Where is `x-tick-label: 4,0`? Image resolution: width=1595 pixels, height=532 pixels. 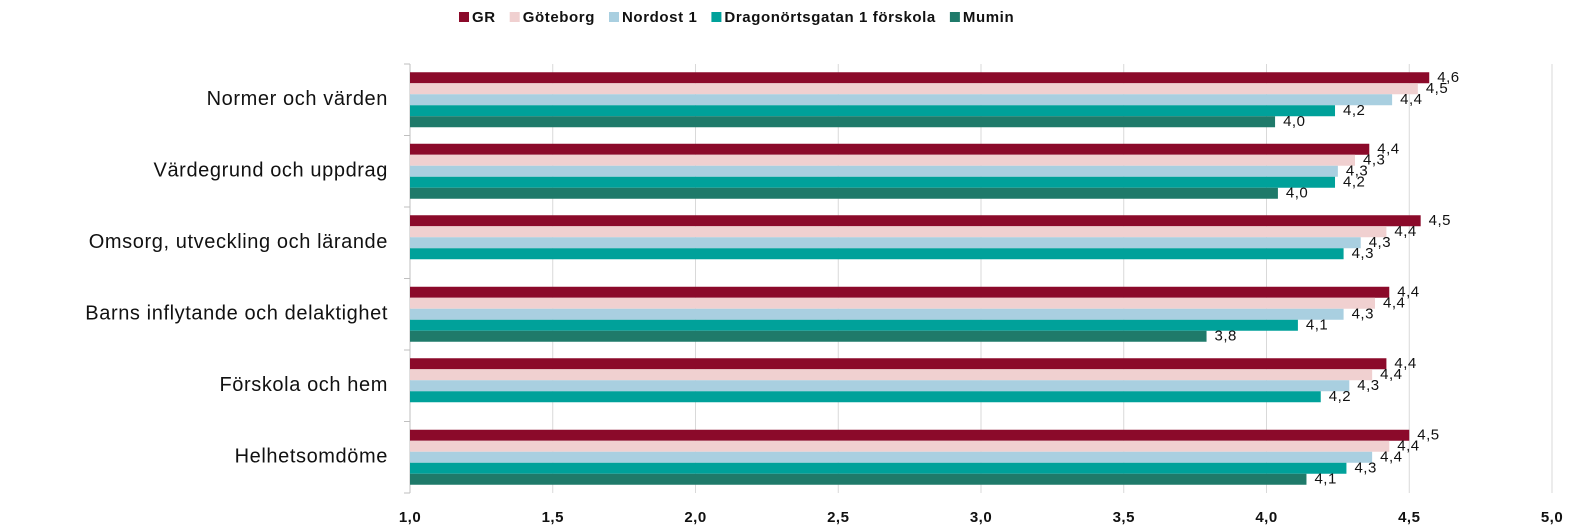
x-tick-label: 4,0 is located at coordinates (1266, 517).